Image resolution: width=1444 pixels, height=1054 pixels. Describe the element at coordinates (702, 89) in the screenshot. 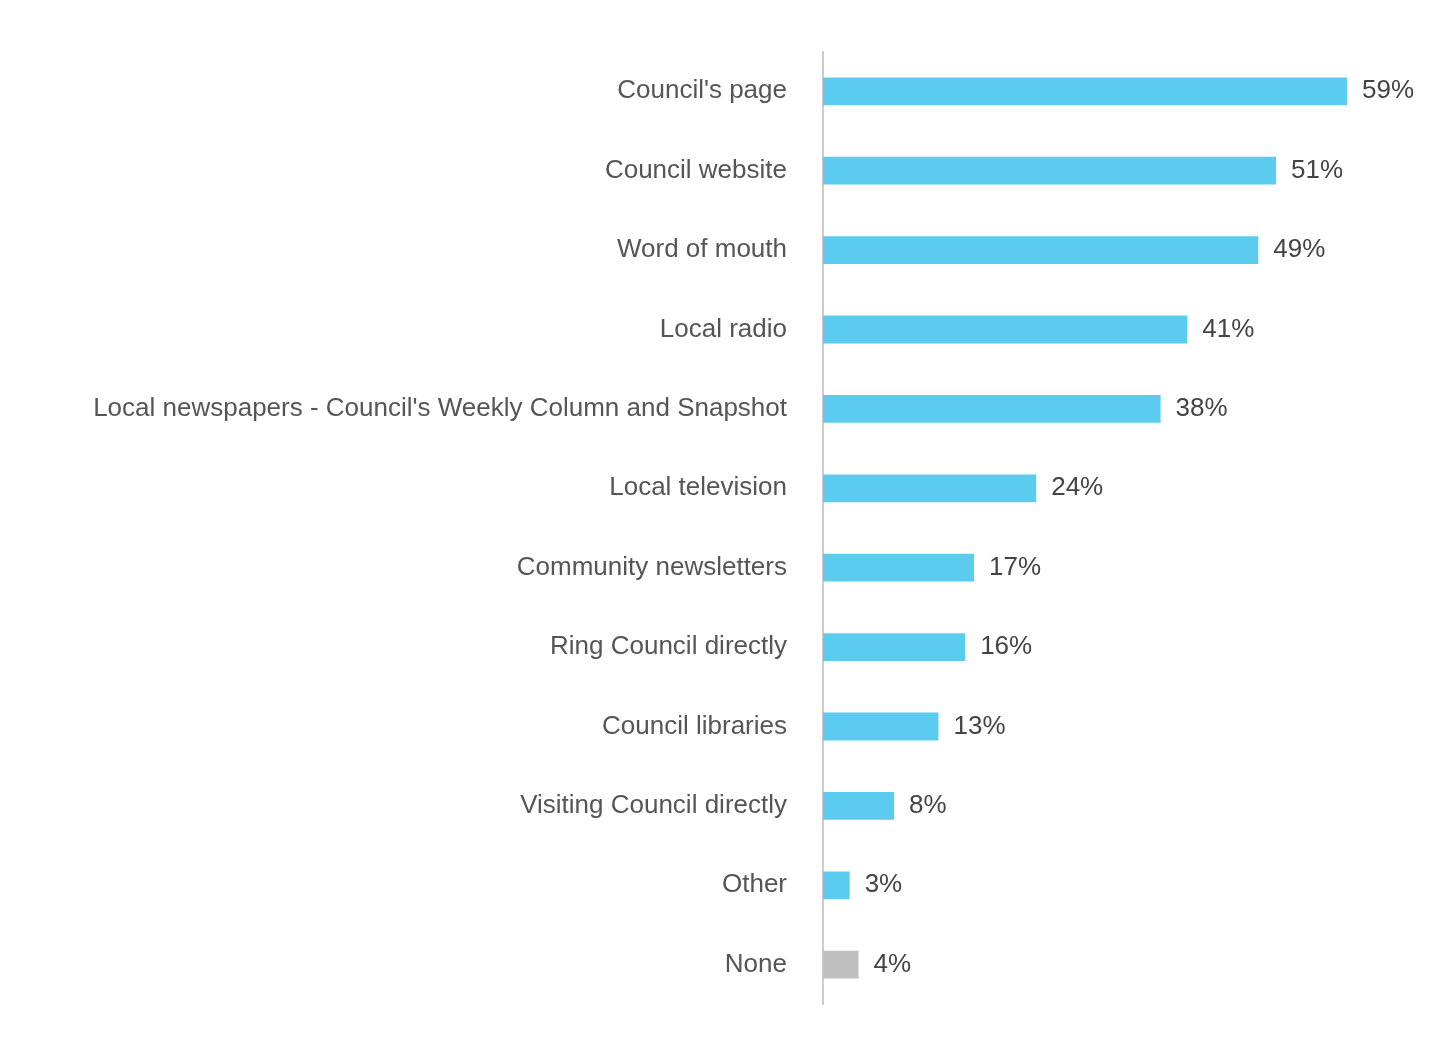

I see `y-tick-label: Council's page` at that location.